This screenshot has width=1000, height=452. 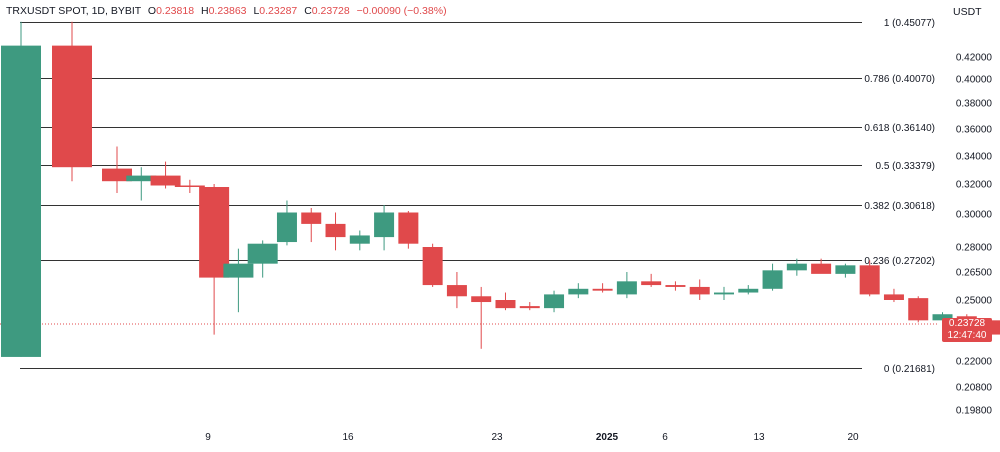 I want to click on low-value: 0.23287, so click(x=278, y=11).